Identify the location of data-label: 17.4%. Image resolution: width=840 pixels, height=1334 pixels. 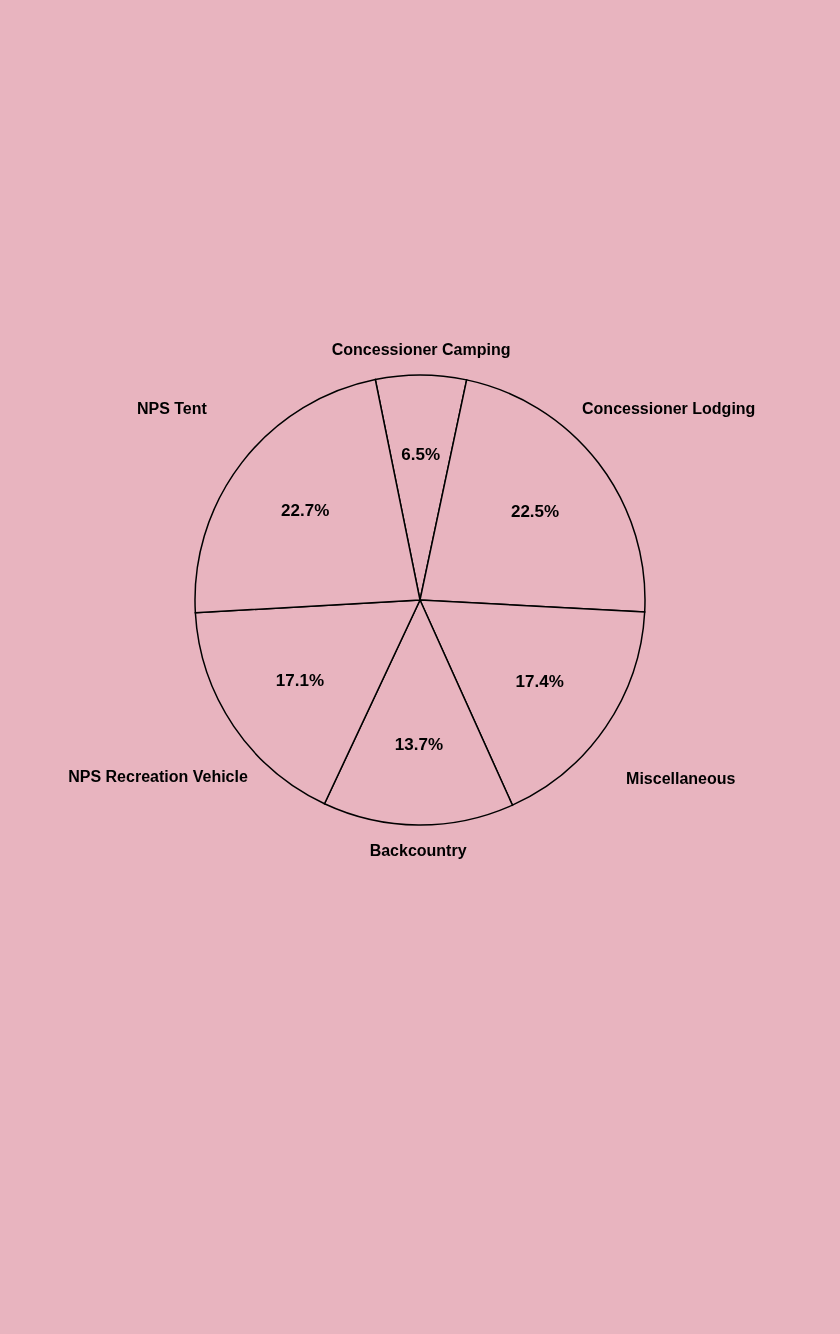
(539, 681).